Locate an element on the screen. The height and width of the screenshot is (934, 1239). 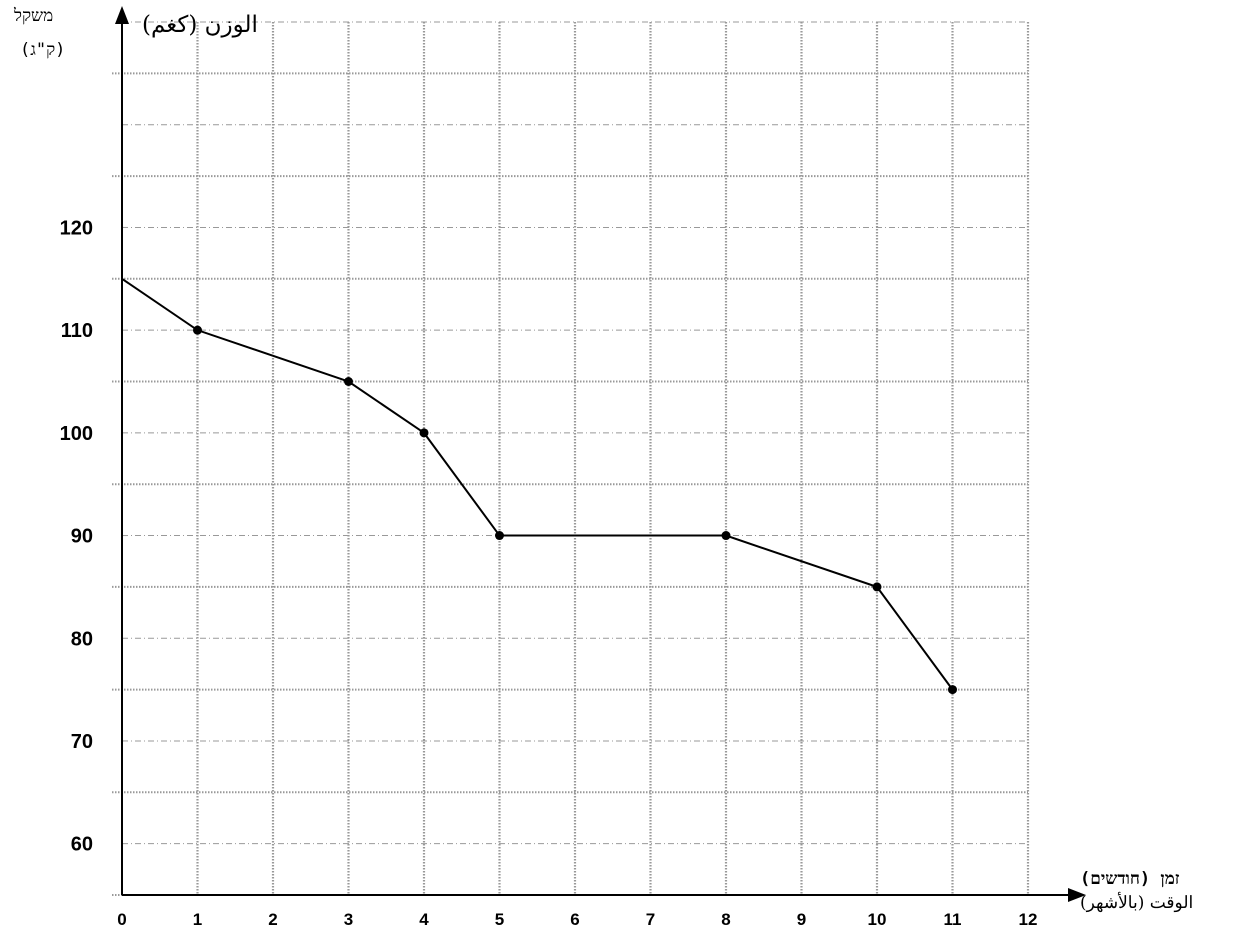
x-axis-title-arabic: الوقت (بالأشهر) is located at coordinates (1137, 903).